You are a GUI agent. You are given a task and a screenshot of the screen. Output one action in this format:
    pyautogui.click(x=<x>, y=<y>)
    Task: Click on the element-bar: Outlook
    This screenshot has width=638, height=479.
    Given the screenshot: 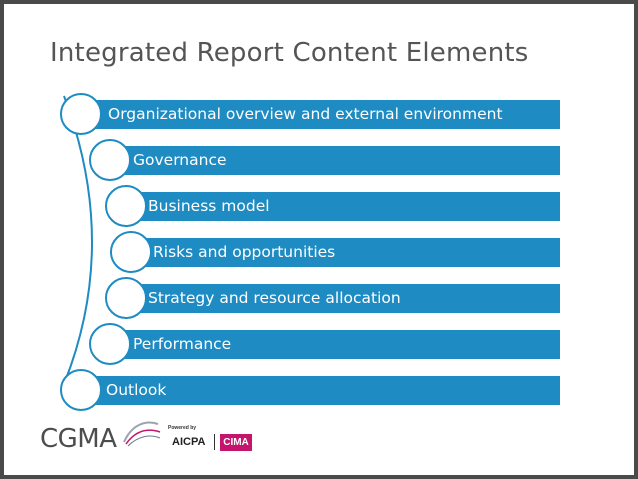 What is the action you would take?
    pyautogui.click(x=323, y=390)
    